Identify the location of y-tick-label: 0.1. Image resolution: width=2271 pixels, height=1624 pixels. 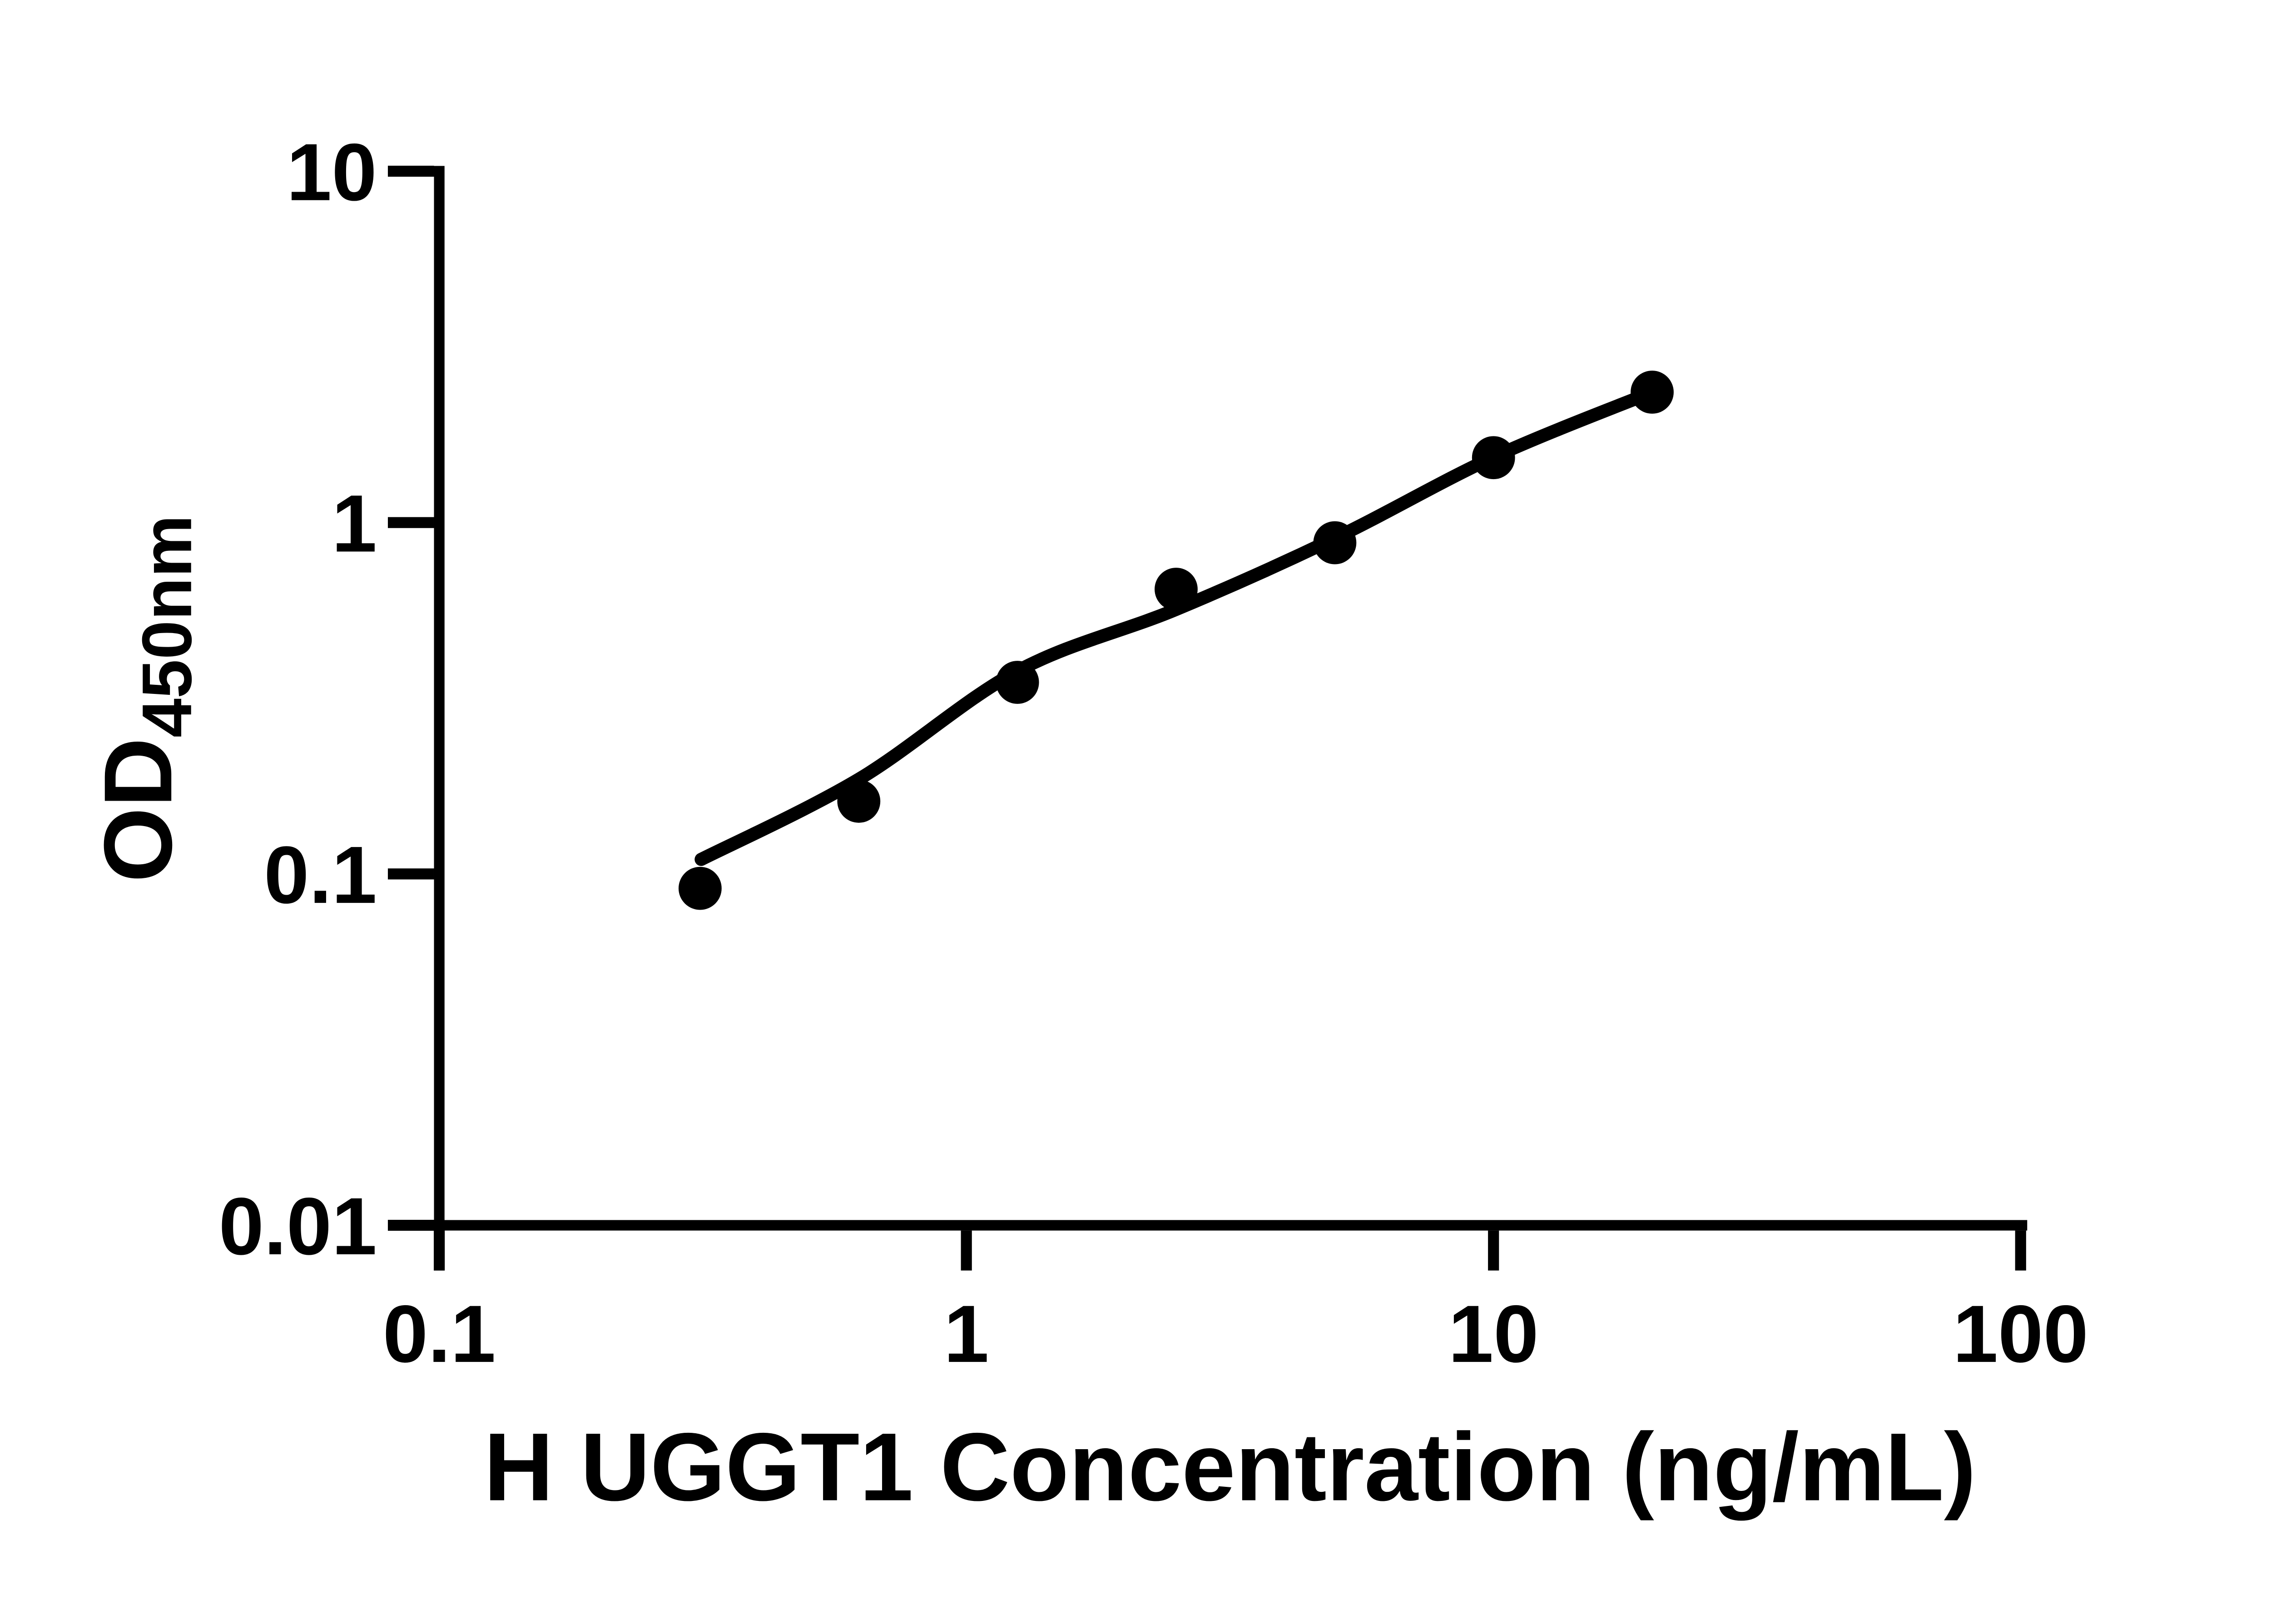
(320, 874).